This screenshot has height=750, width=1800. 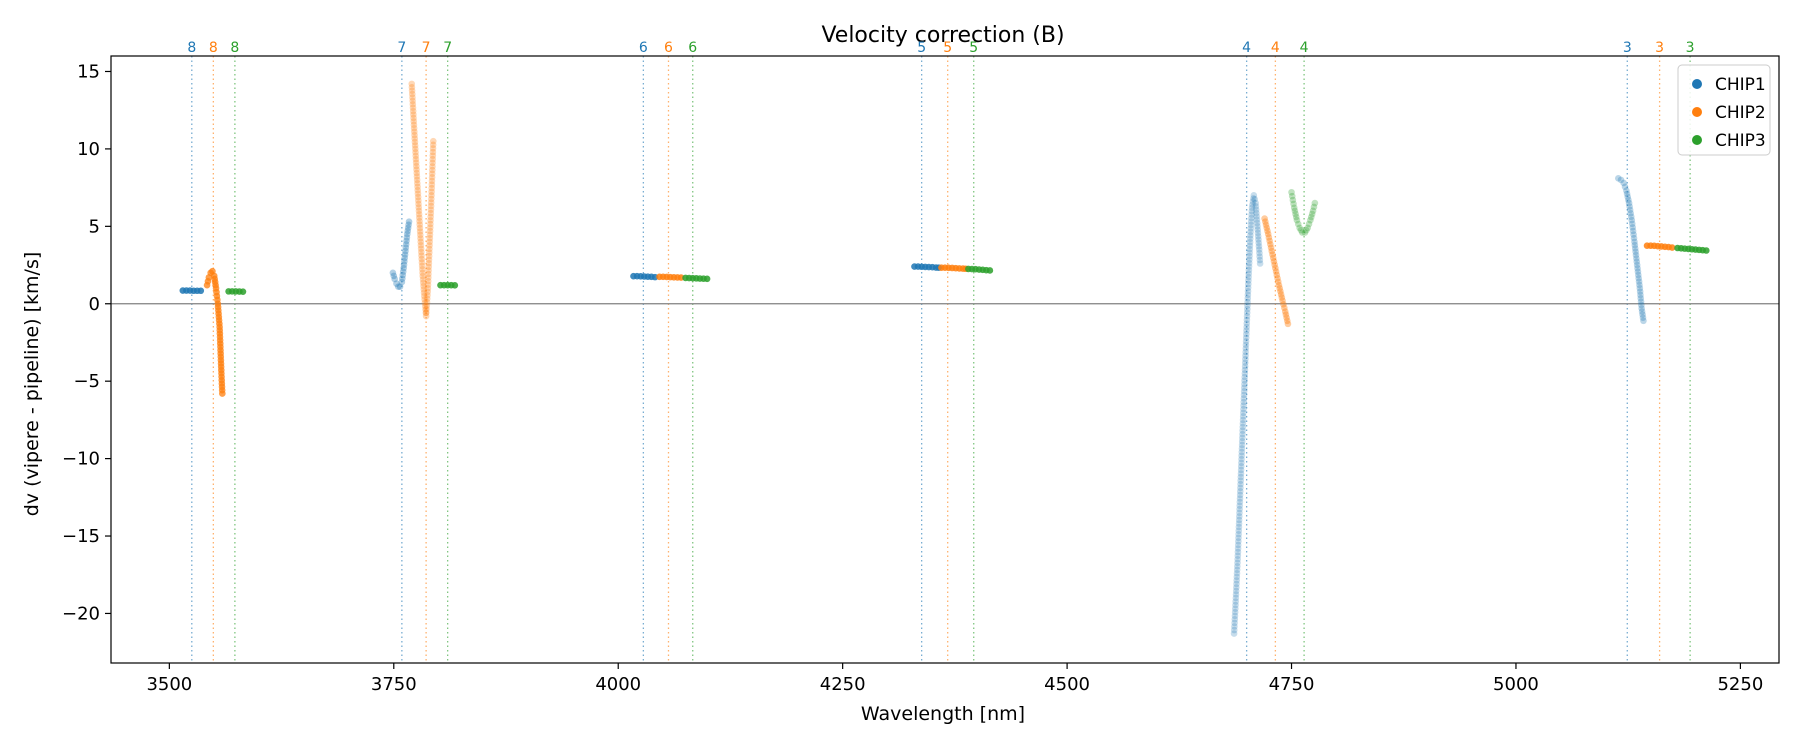 What do you see at coordinates (1740, 141) in the screenshot?
I see `legend-label-chip3: CHIP3` at bounding box center [1740, 141].